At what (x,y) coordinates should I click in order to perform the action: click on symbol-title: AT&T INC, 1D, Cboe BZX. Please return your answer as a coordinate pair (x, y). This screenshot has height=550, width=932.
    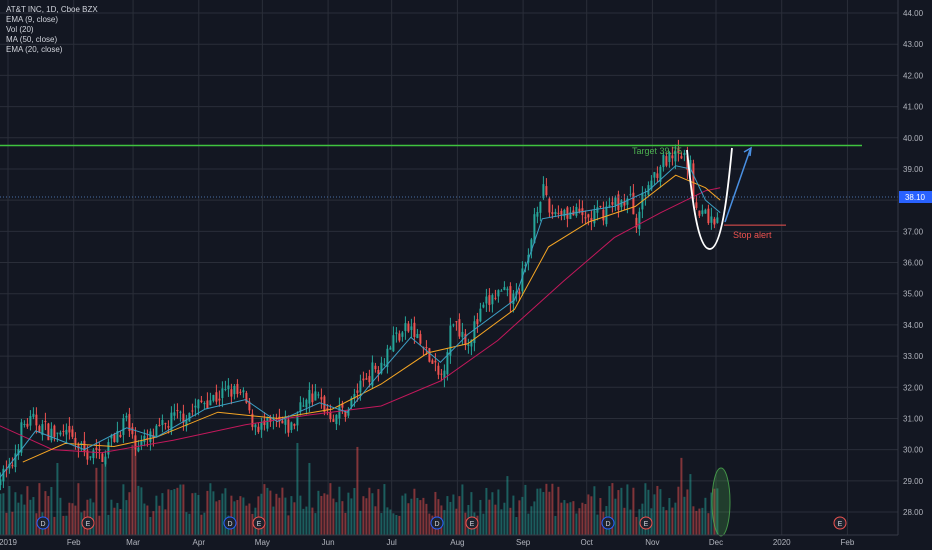
    Looking at the image, I should click on (52, 9).